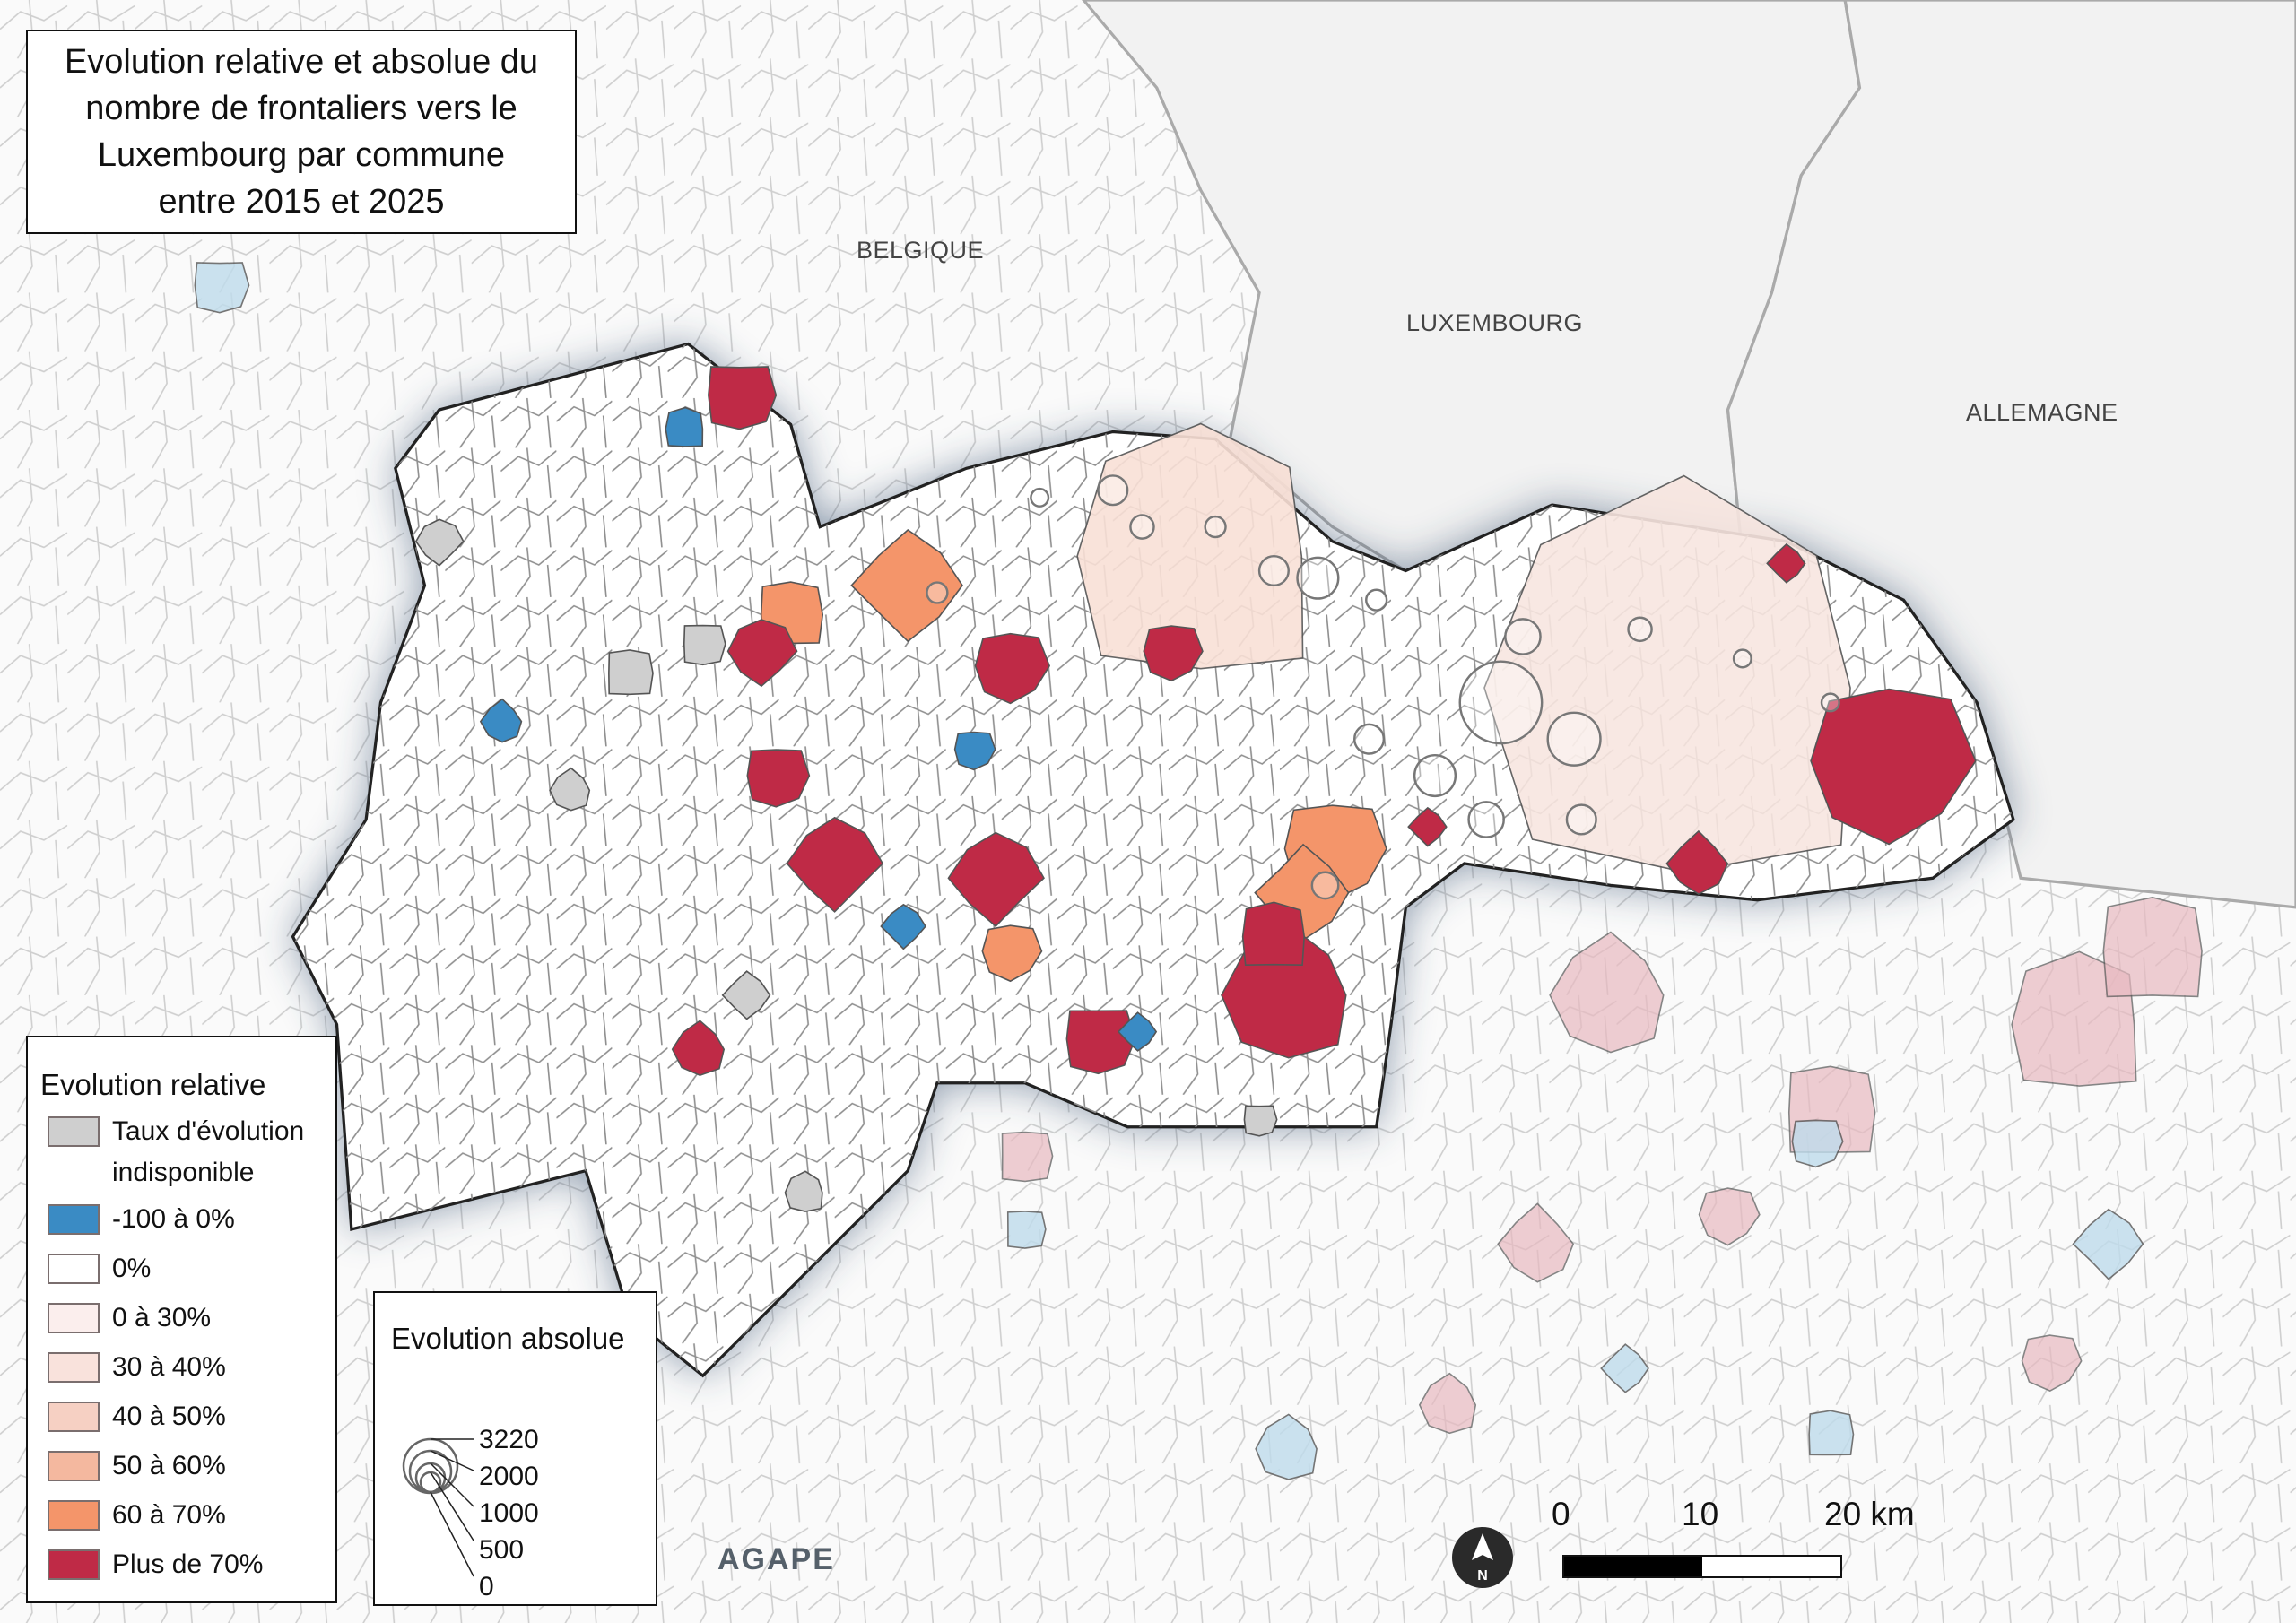  I want to click on legend-item: 60 à 70%, so click(187, 1519).